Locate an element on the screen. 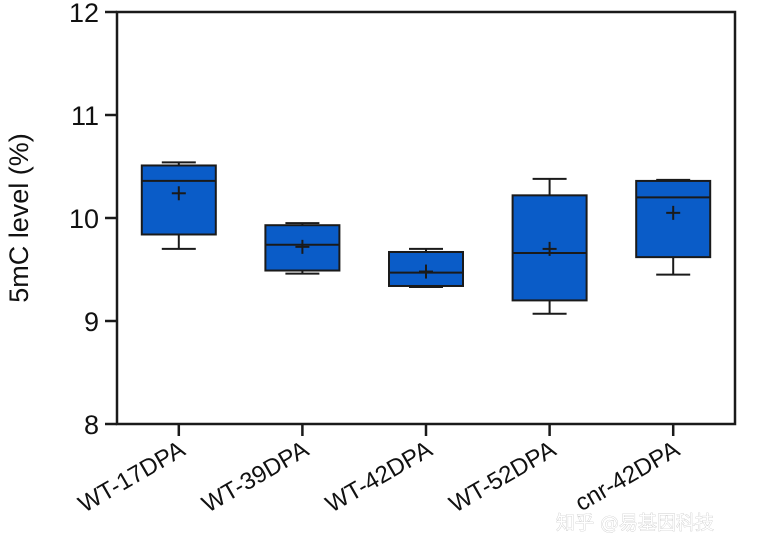  box-wt-17dpa is located at coordinates (178, 205).